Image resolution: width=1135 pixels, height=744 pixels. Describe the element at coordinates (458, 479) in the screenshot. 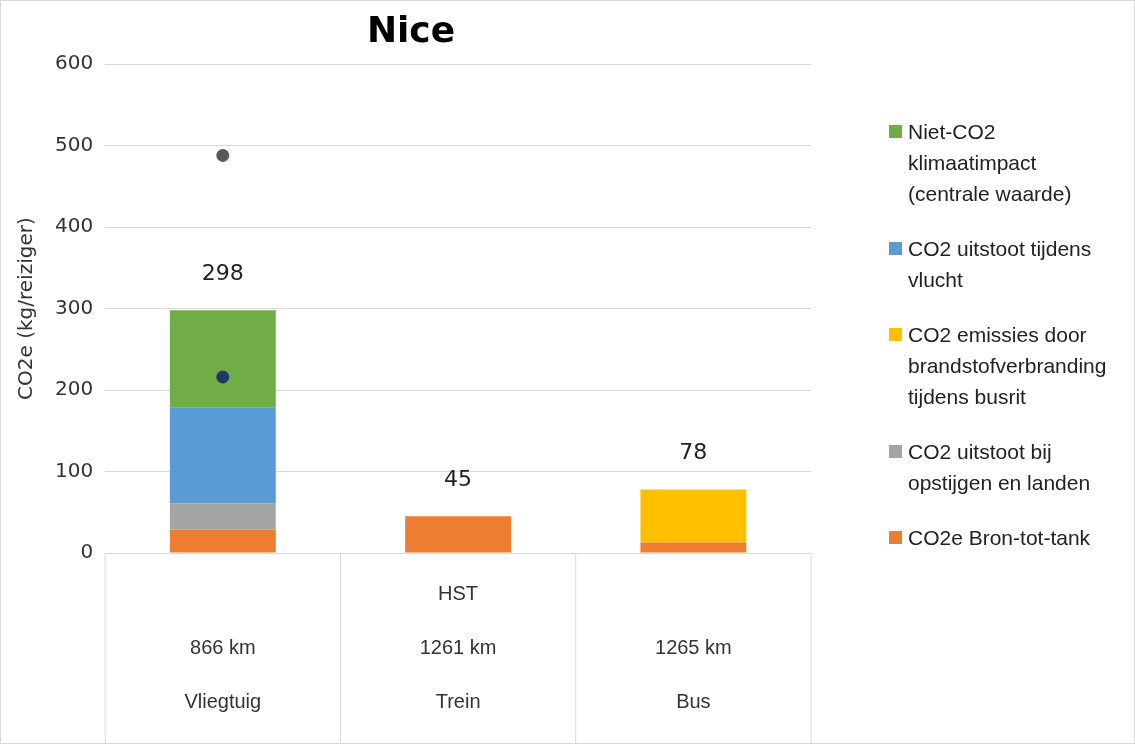

I see `total-label: 45` at that location.